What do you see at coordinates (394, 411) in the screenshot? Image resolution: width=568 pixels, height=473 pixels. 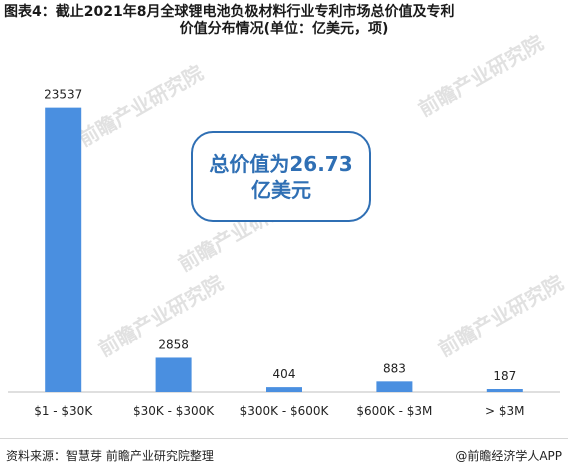 I see `x-tick-label-3: $600K - $3M` at bounding box center [394, 411].